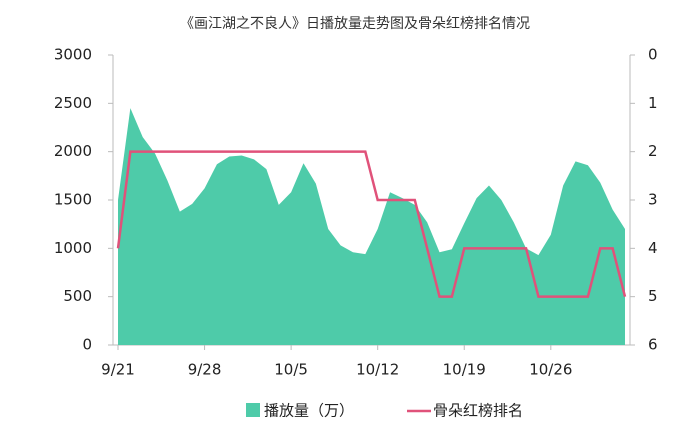  I want to click on legend-label: 骨朵红榜排名, so click(478, 411).